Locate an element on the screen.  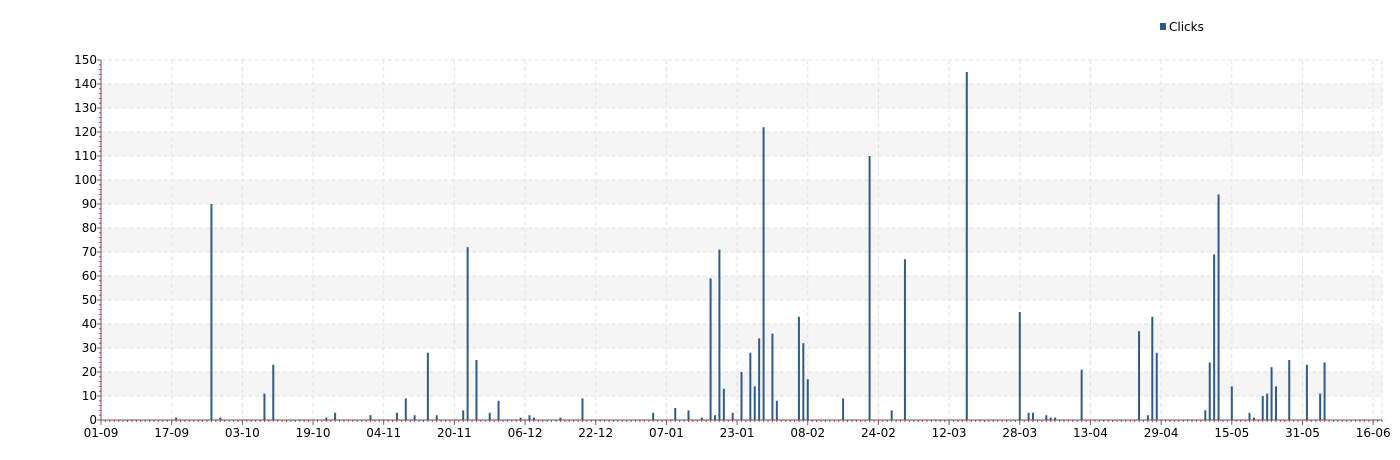
x-tick-label: 19-10 is located at coordinates (313, 433).